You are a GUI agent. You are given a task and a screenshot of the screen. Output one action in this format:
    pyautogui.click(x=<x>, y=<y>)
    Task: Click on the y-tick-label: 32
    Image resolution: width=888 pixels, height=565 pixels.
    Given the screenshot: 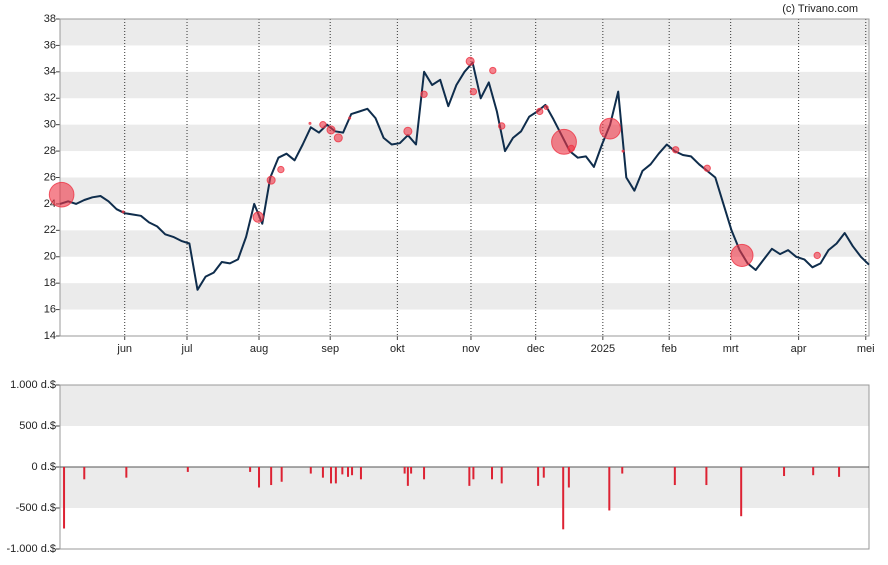 What is the action you would take?
    pyautogui.click(x=50, y=98)
    